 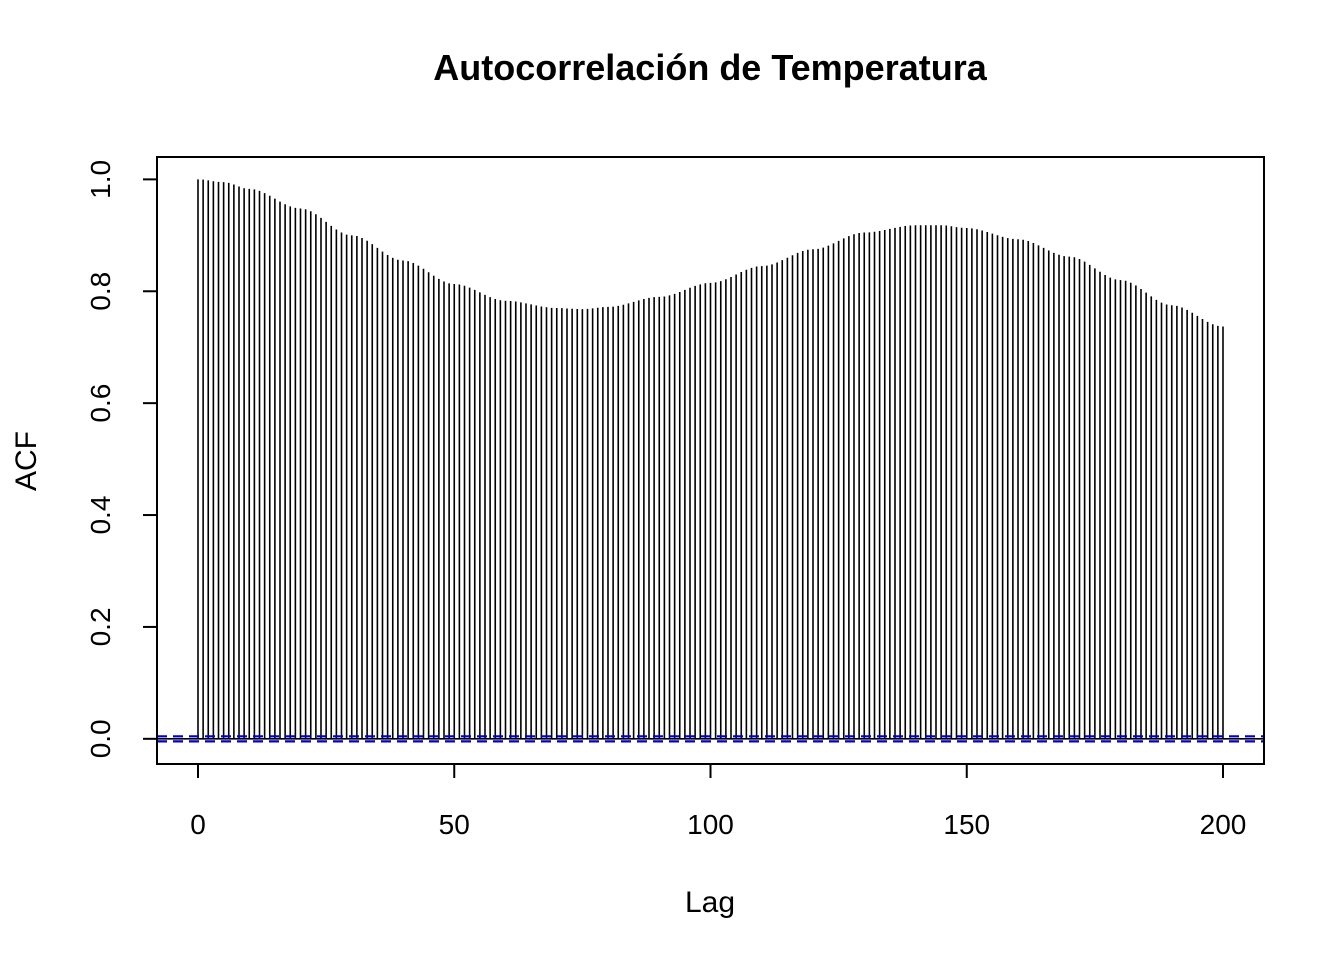 I want to click on chart-title: Autocorrelación de Temperatura, so click(x=710, y=67).